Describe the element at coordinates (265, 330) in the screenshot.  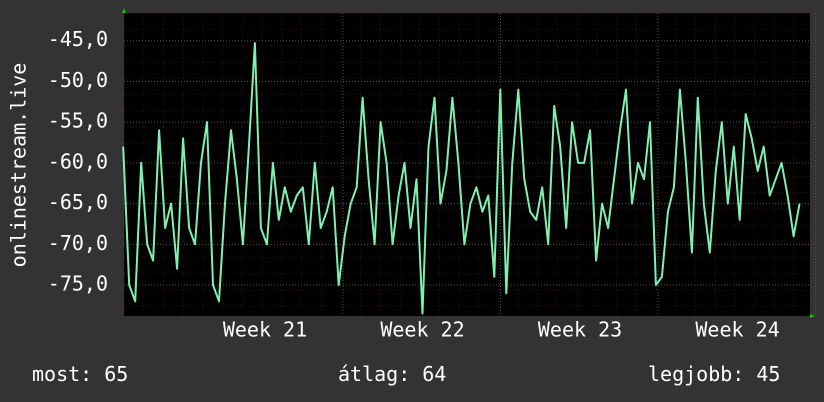
I see `x-tick-label: Week 21` at that location.